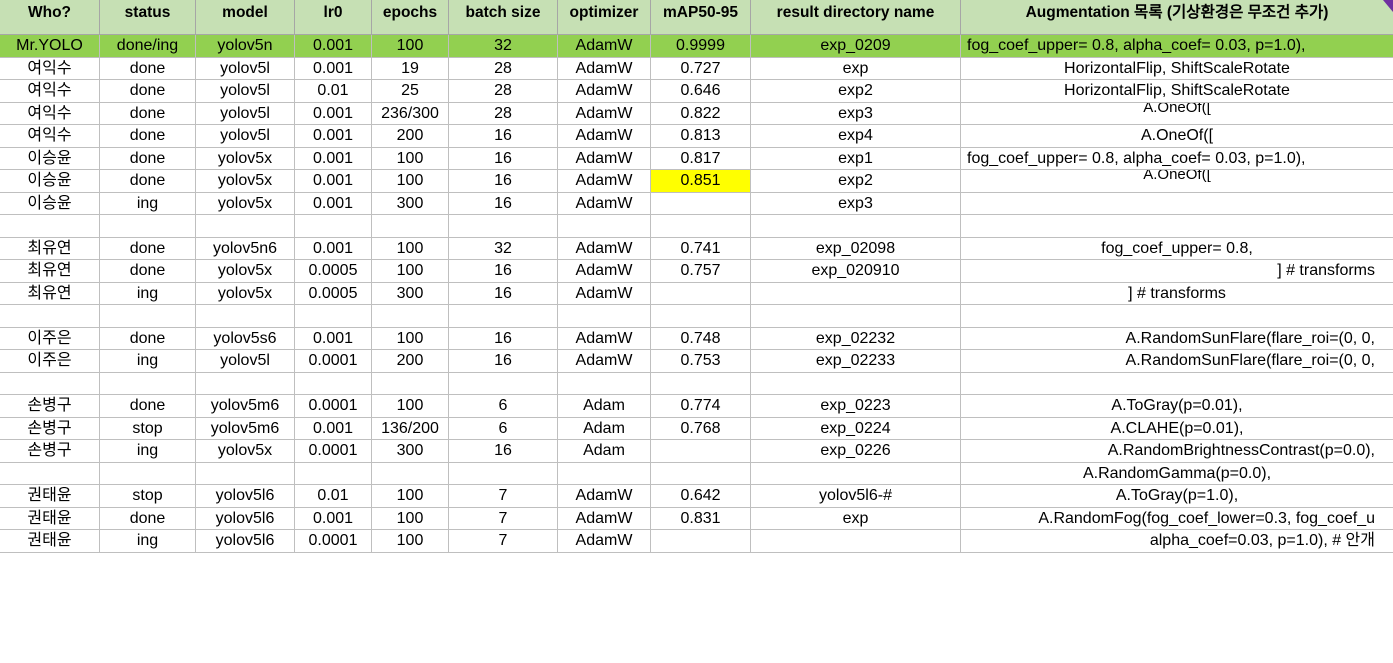  What do you see at coordinates (1177, 406) in the screenshot?
I see `cell-augmentation: A.ToGray(p=0.01),` at bounding box center [1177, 406].